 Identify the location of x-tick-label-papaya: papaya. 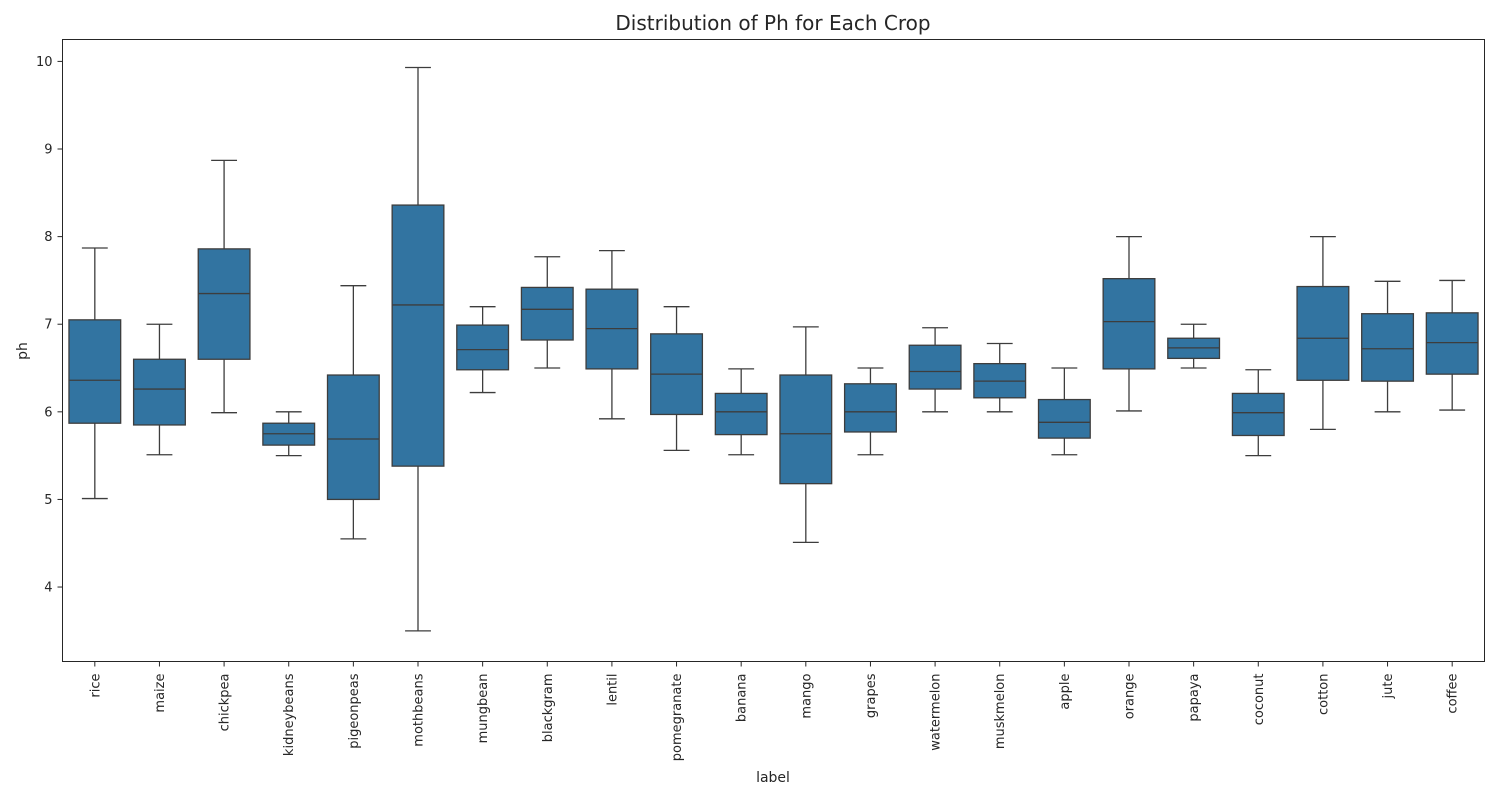
(1194, 698).